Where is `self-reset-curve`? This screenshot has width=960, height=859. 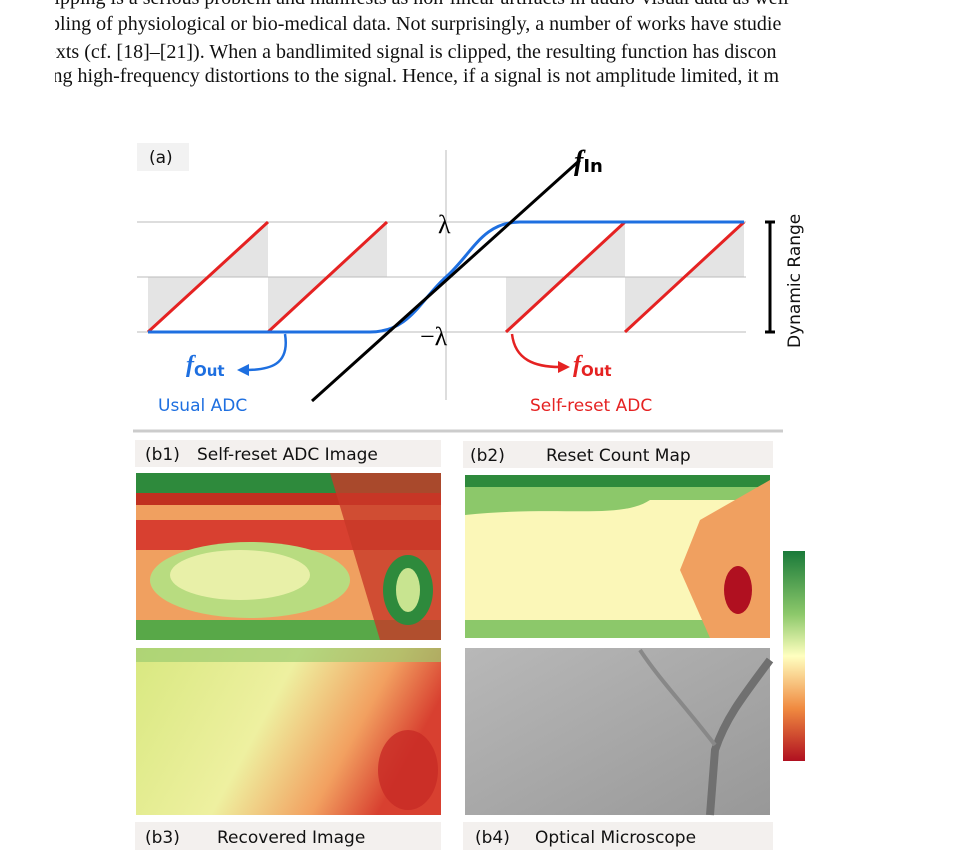
self-reset-curve is located at coordinates (446, 277).